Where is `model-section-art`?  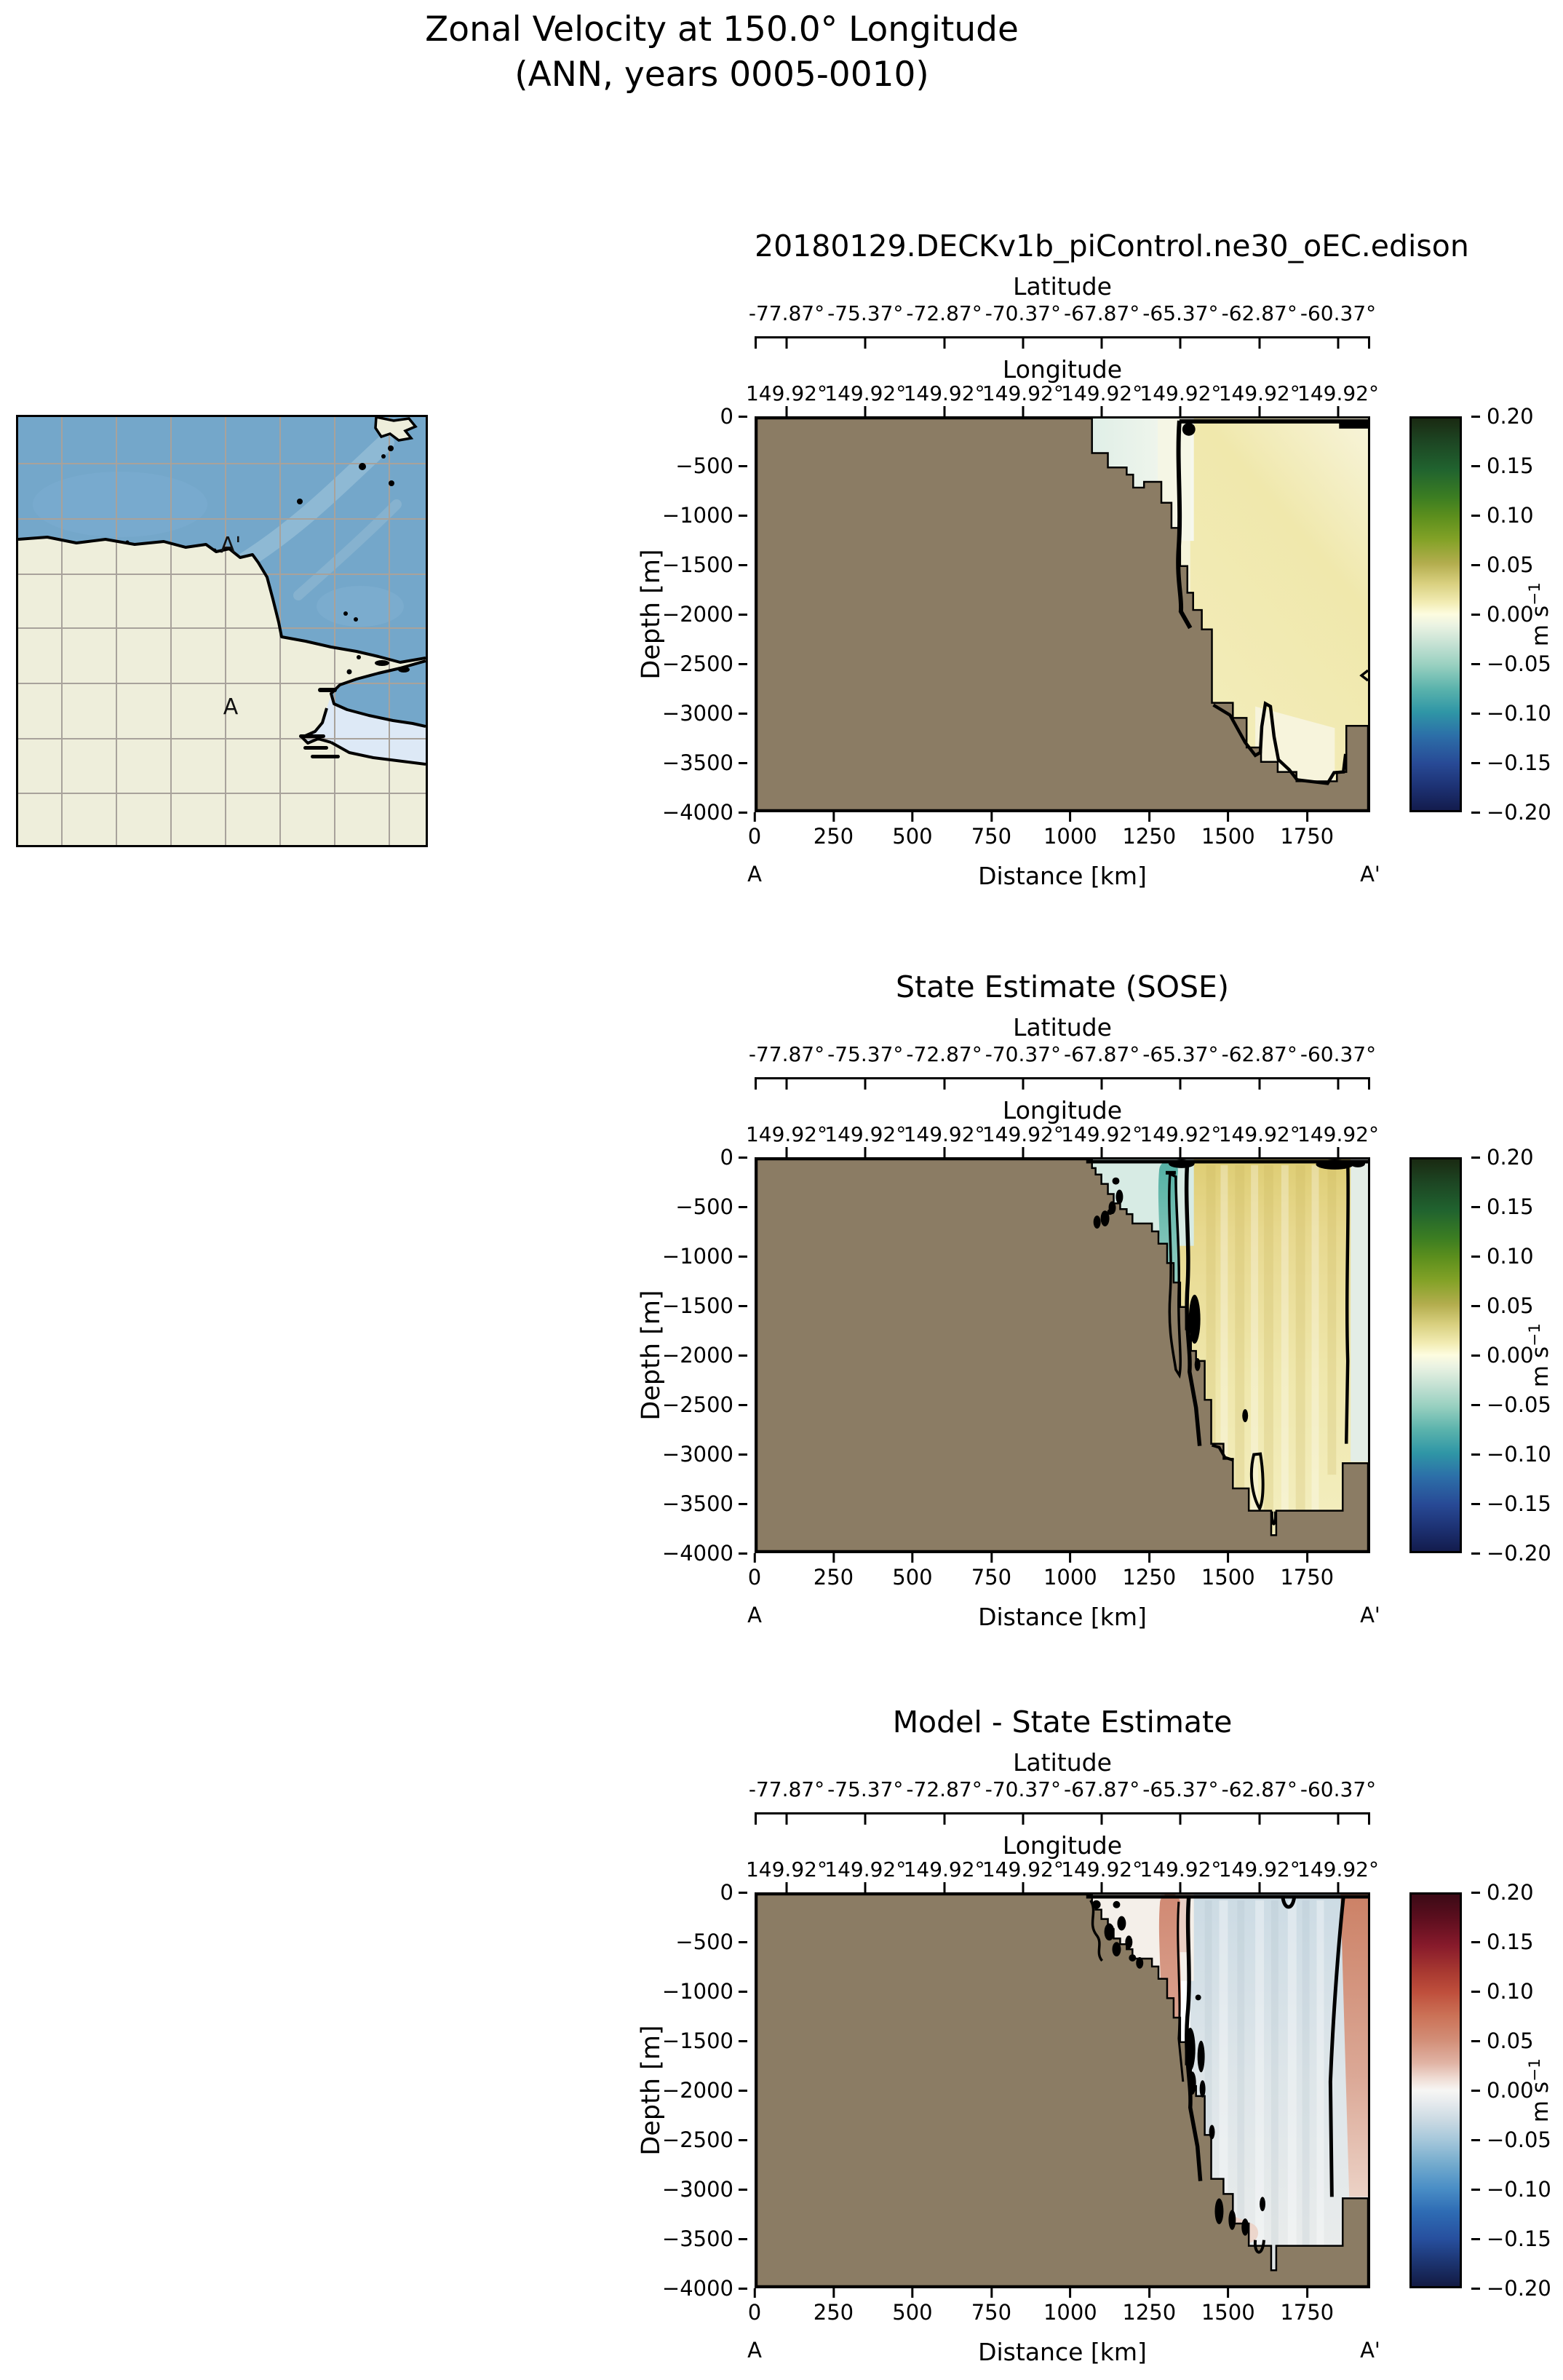 model-section-art is located at coordinates (1062, 614).